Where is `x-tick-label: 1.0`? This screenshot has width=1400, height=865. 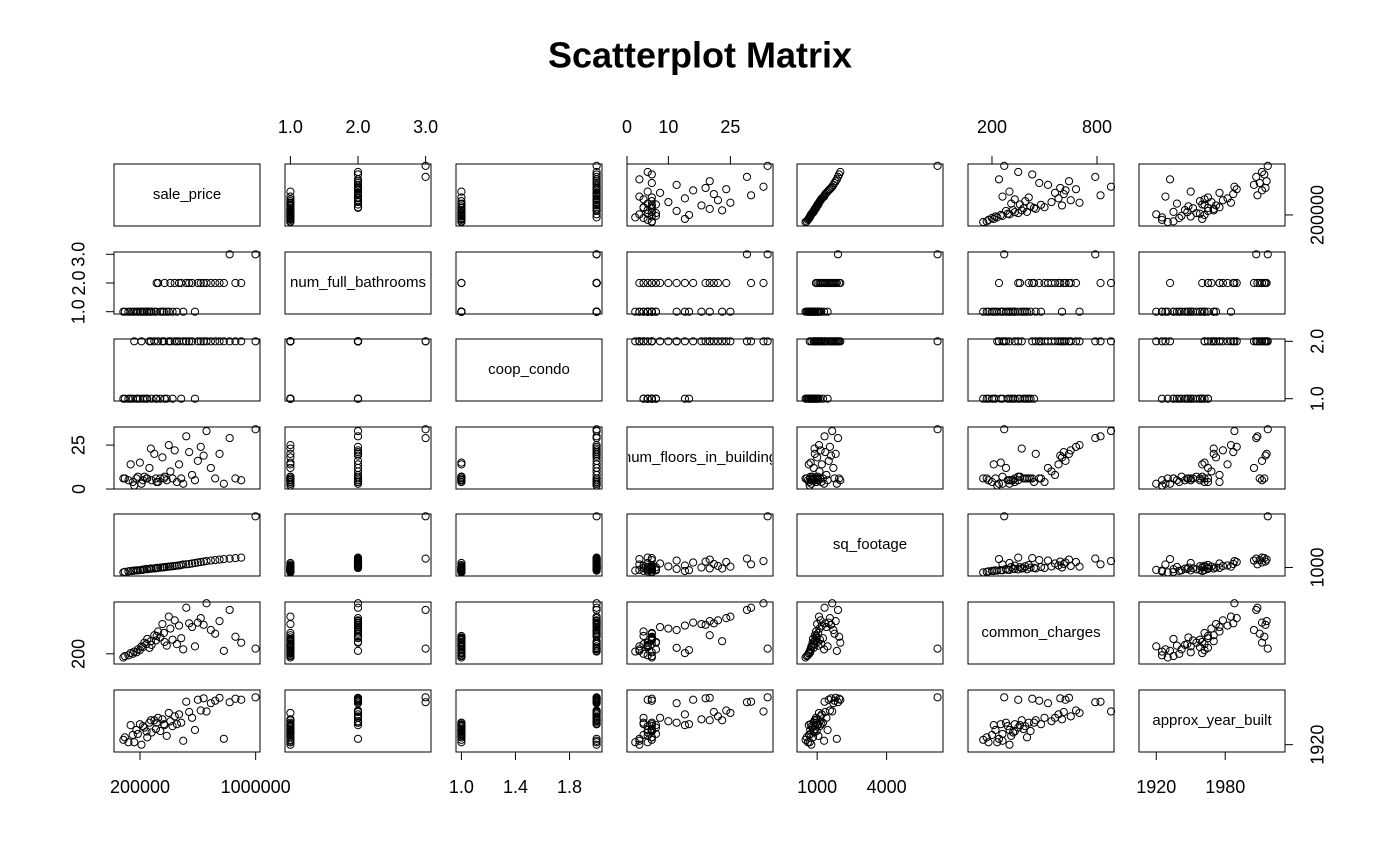 x-tick-label: 1.0 is located at coordinates (290, 127).